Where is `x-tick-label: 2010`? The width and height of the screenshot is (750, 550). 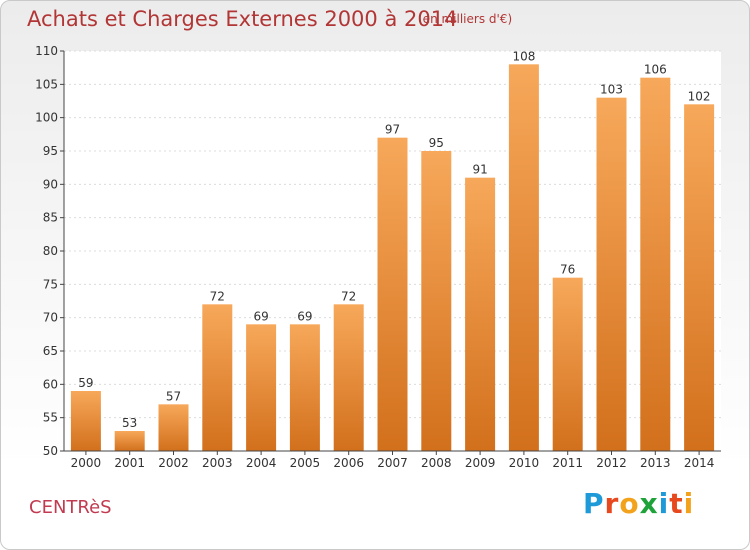 x-tick-label: 2010 is located at coordinates (524, 463).